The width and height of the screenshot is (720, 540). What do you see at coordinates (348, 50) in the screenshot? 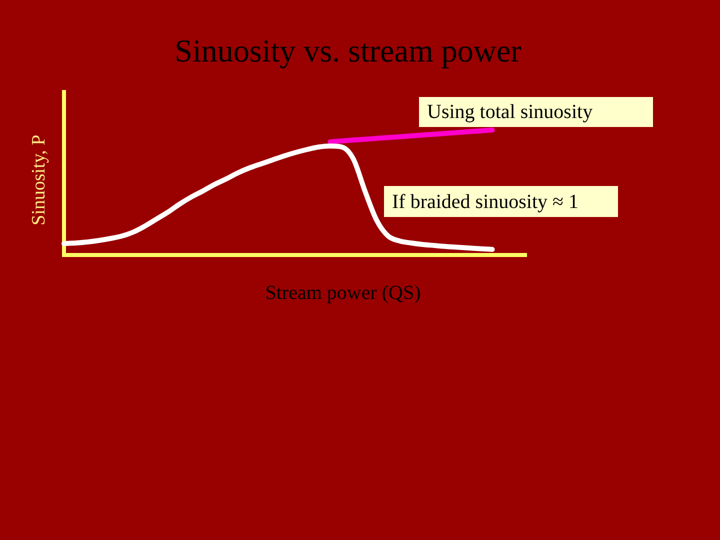
I see `chart-title: Sinuosity vs. stream power` at bounding box center [348, 50].